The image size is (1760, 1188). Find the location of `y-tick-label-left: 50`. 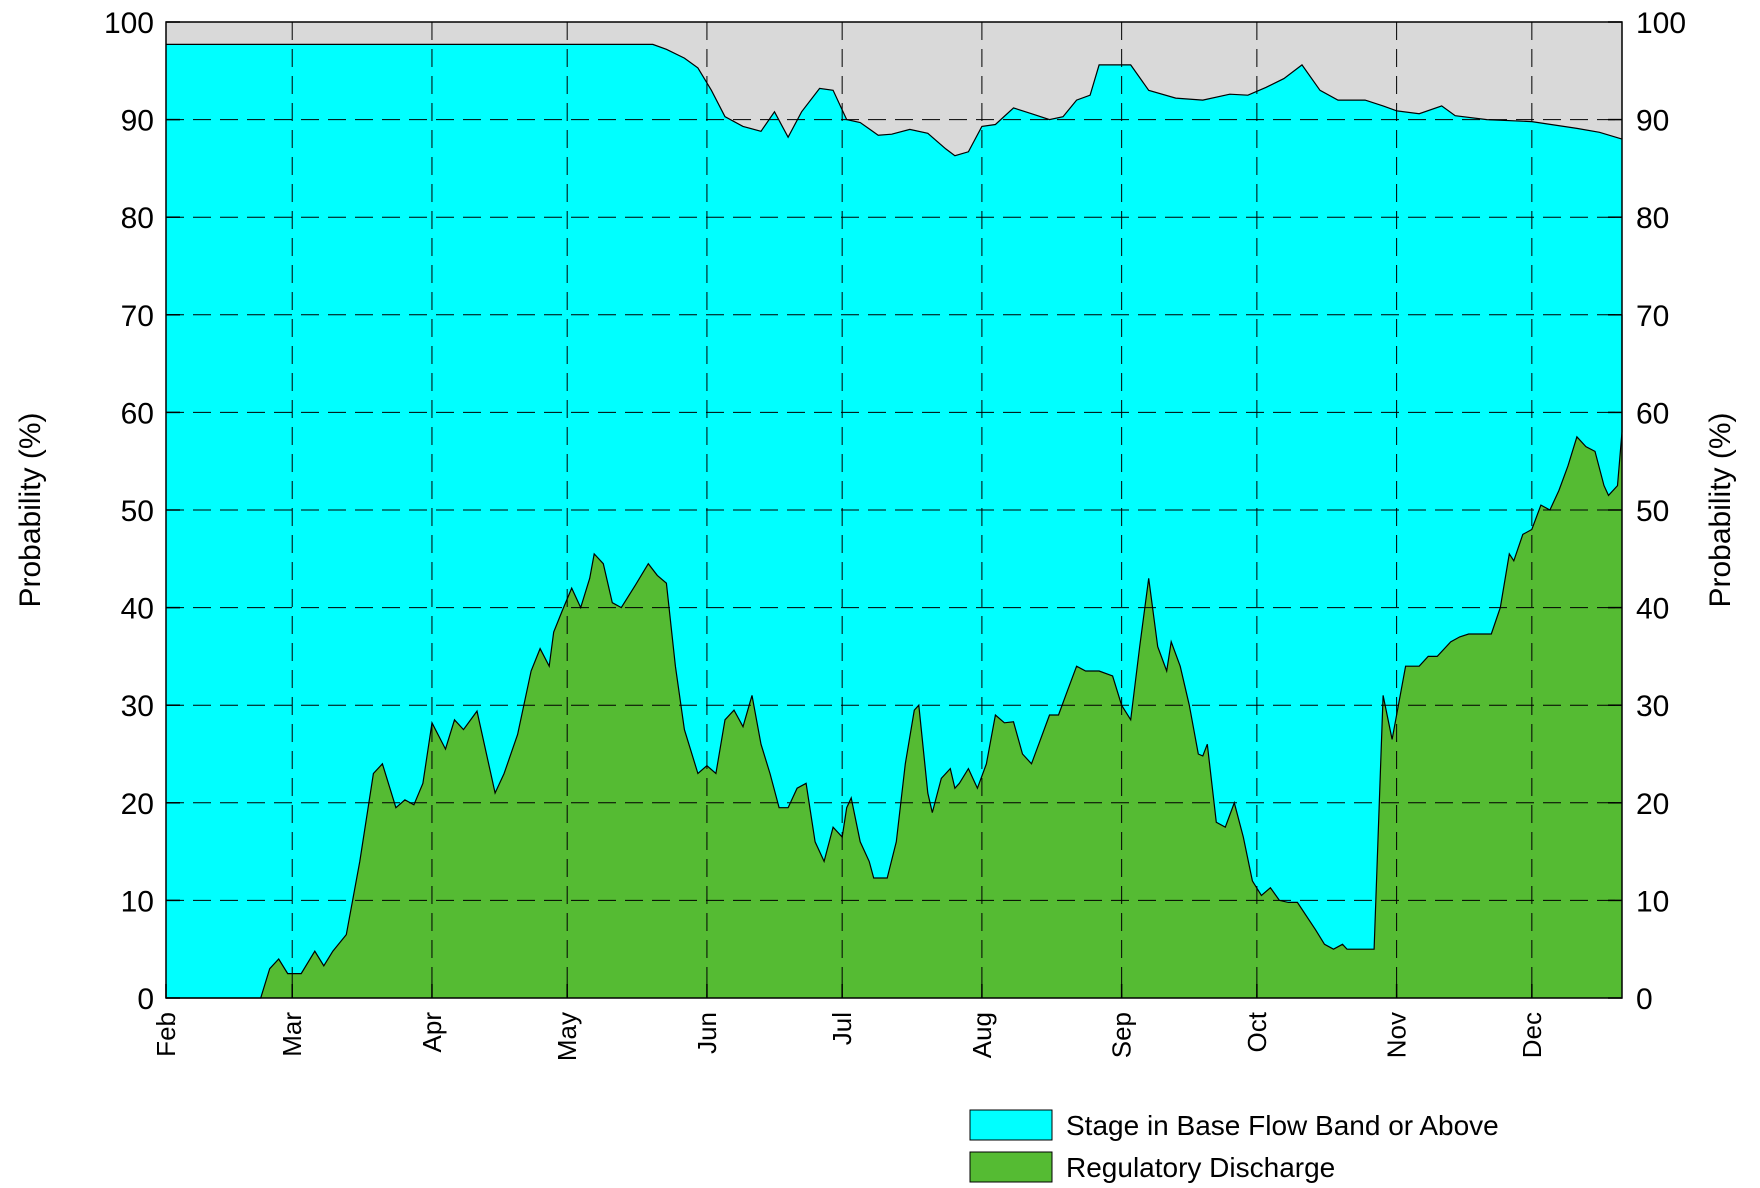

y-tick-label-left: 50 is located at coordinates (137, 511).